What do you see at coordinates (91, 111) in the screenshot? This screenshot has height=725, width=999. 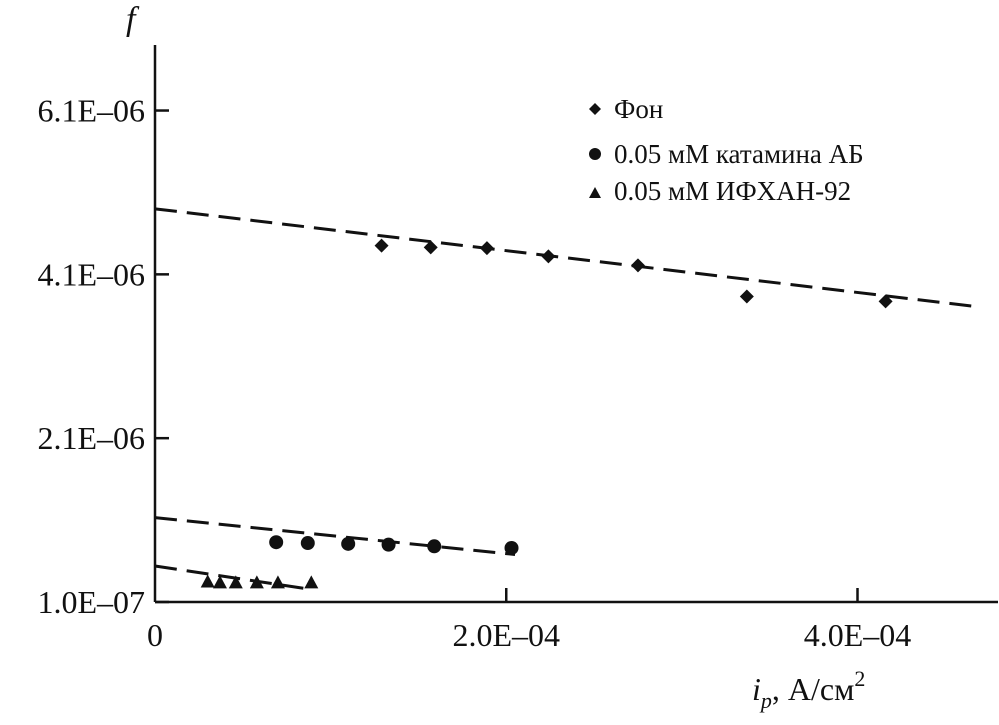 I see `y-tick-label: 6.1E–06` at bounding box center [91, 111].